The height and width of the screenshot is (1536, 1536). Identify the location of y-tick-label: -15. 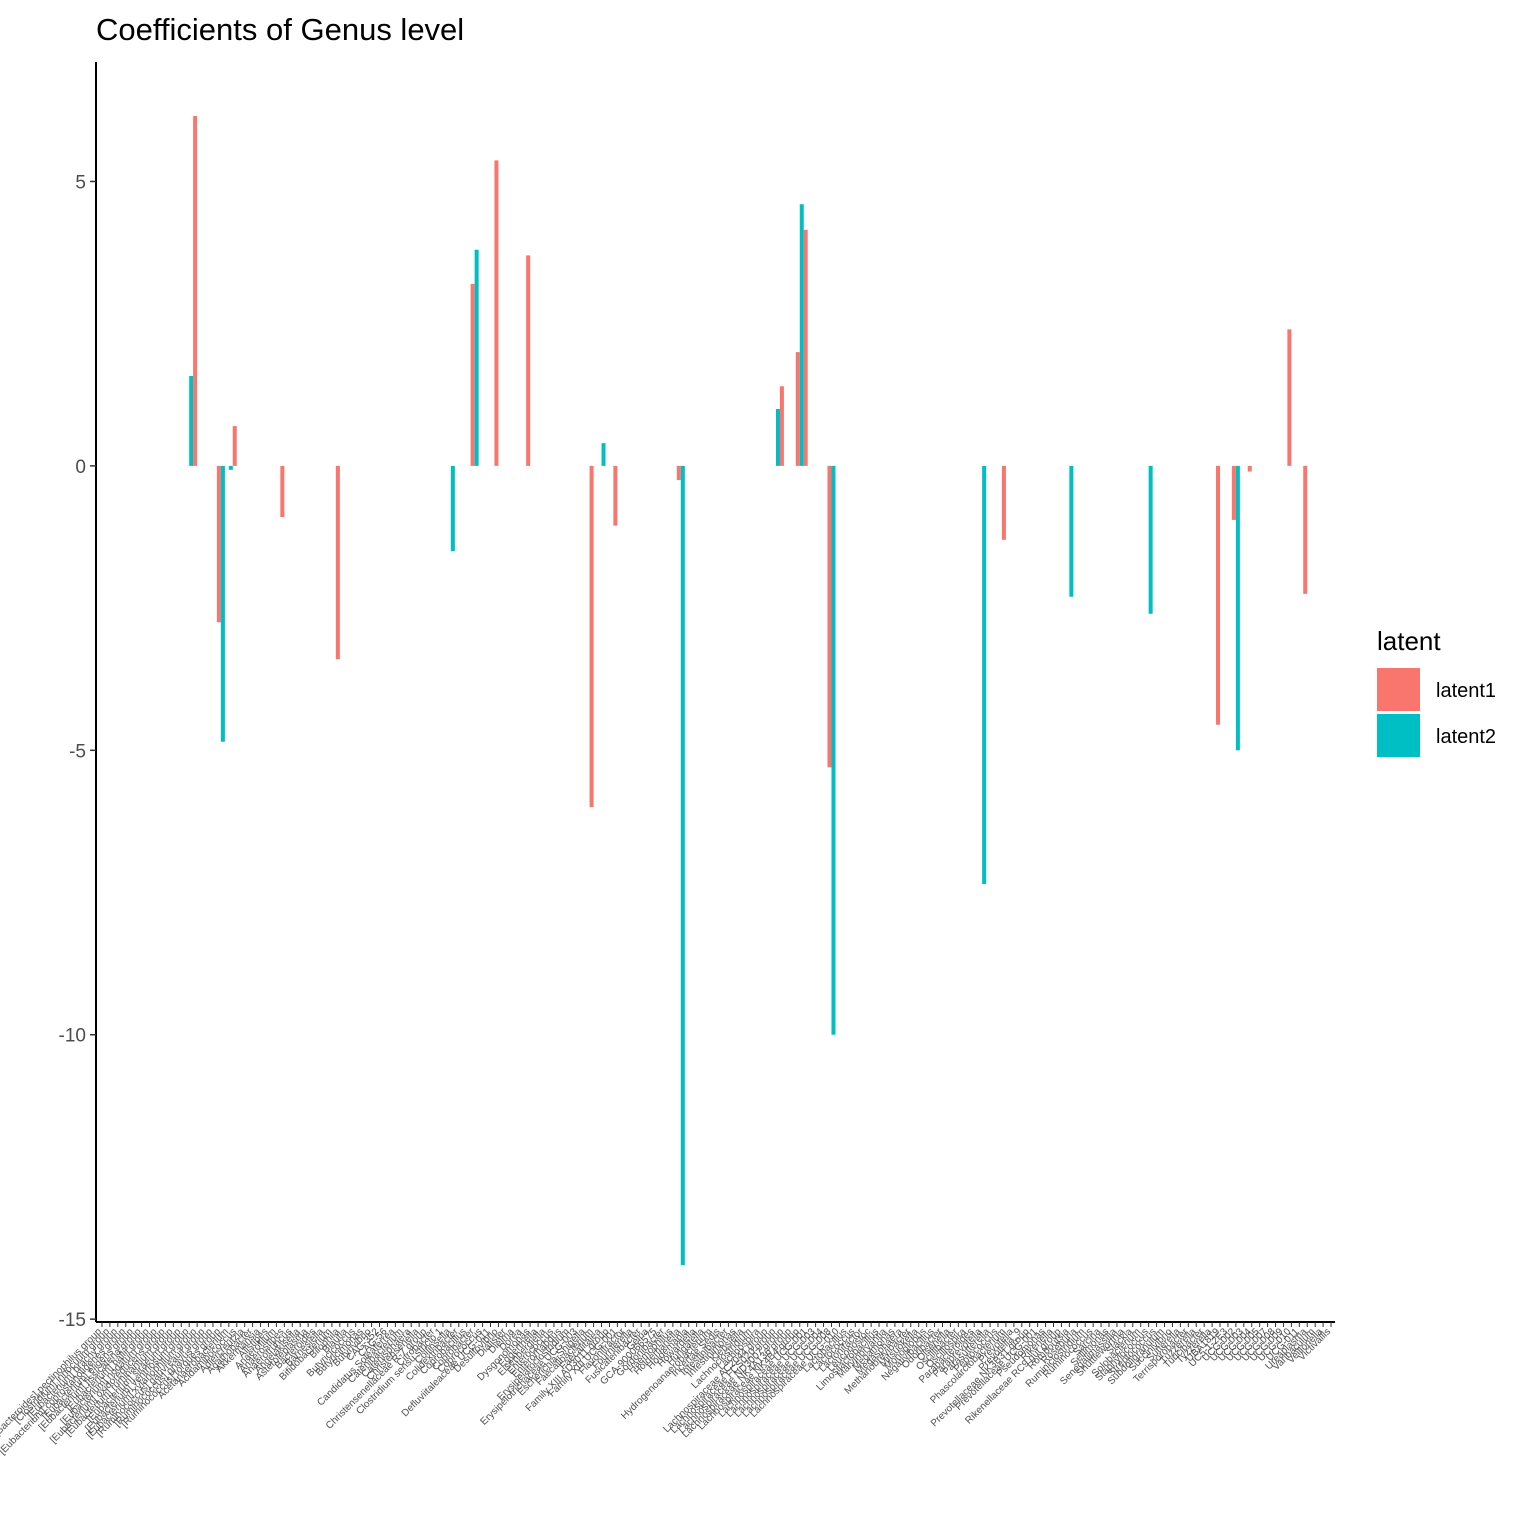
(72, 1320).